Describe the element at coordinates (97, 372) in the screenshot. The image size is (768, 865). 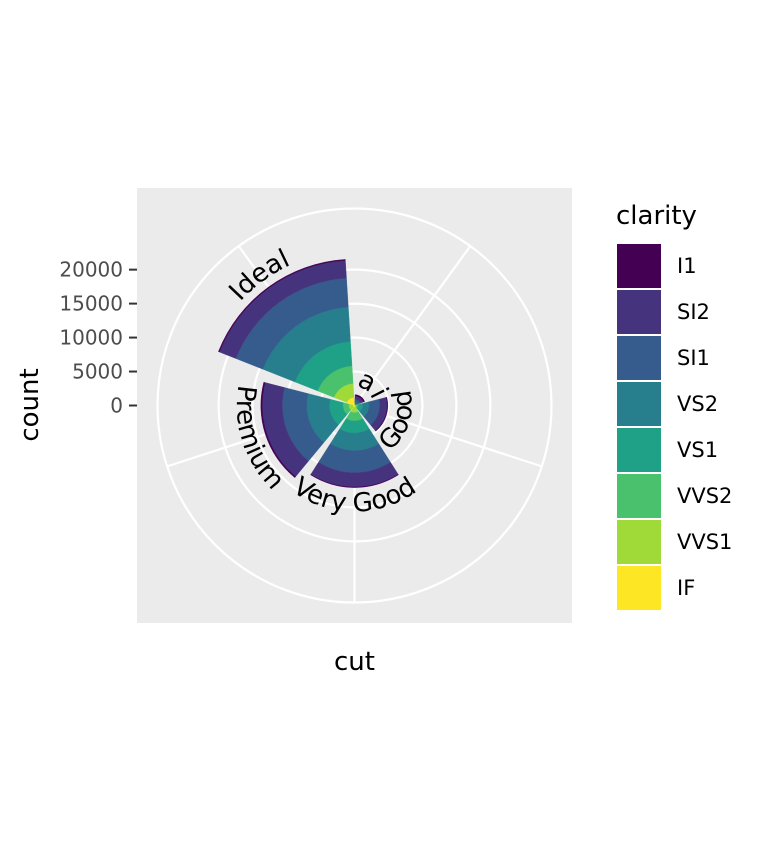
I see `radial-tick-label-1: 5000` at that location.